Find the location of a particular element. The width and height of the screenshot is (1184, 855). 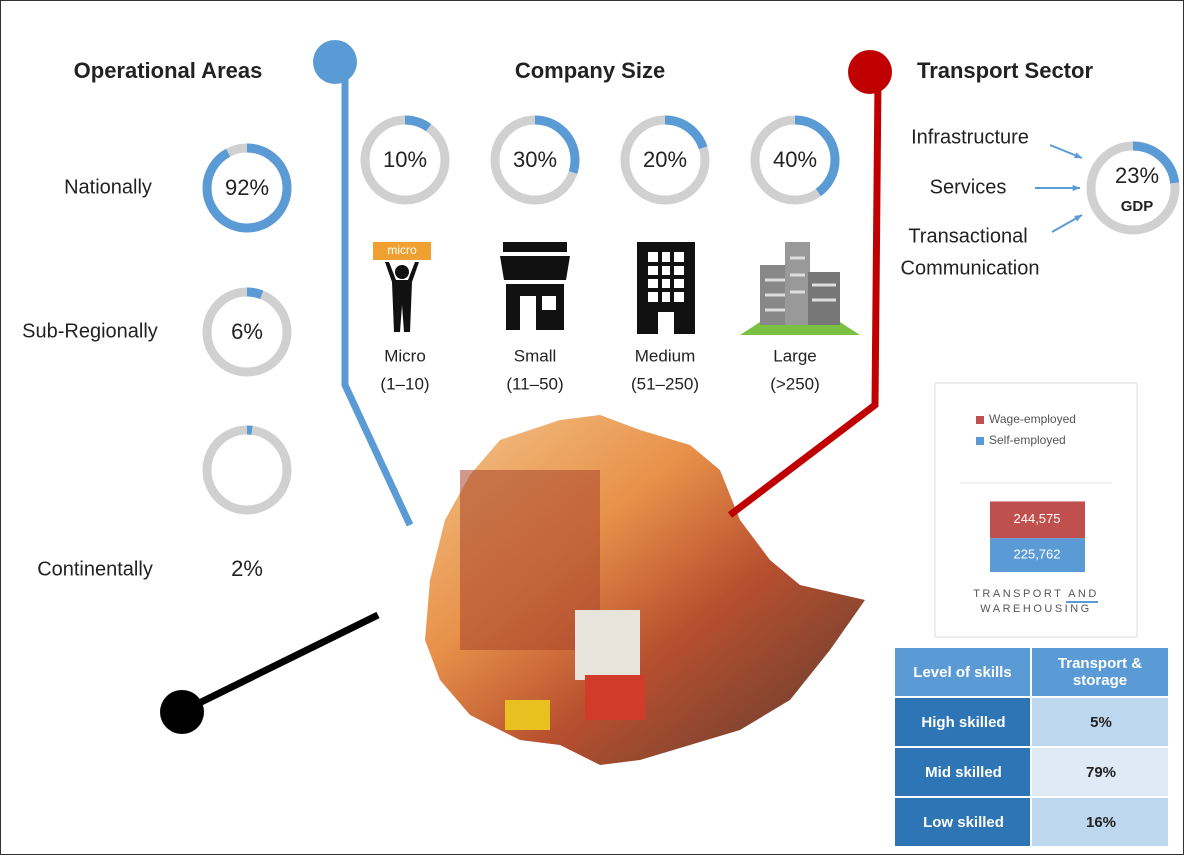

size-pct: 20% is located at coordinates (665, 159).